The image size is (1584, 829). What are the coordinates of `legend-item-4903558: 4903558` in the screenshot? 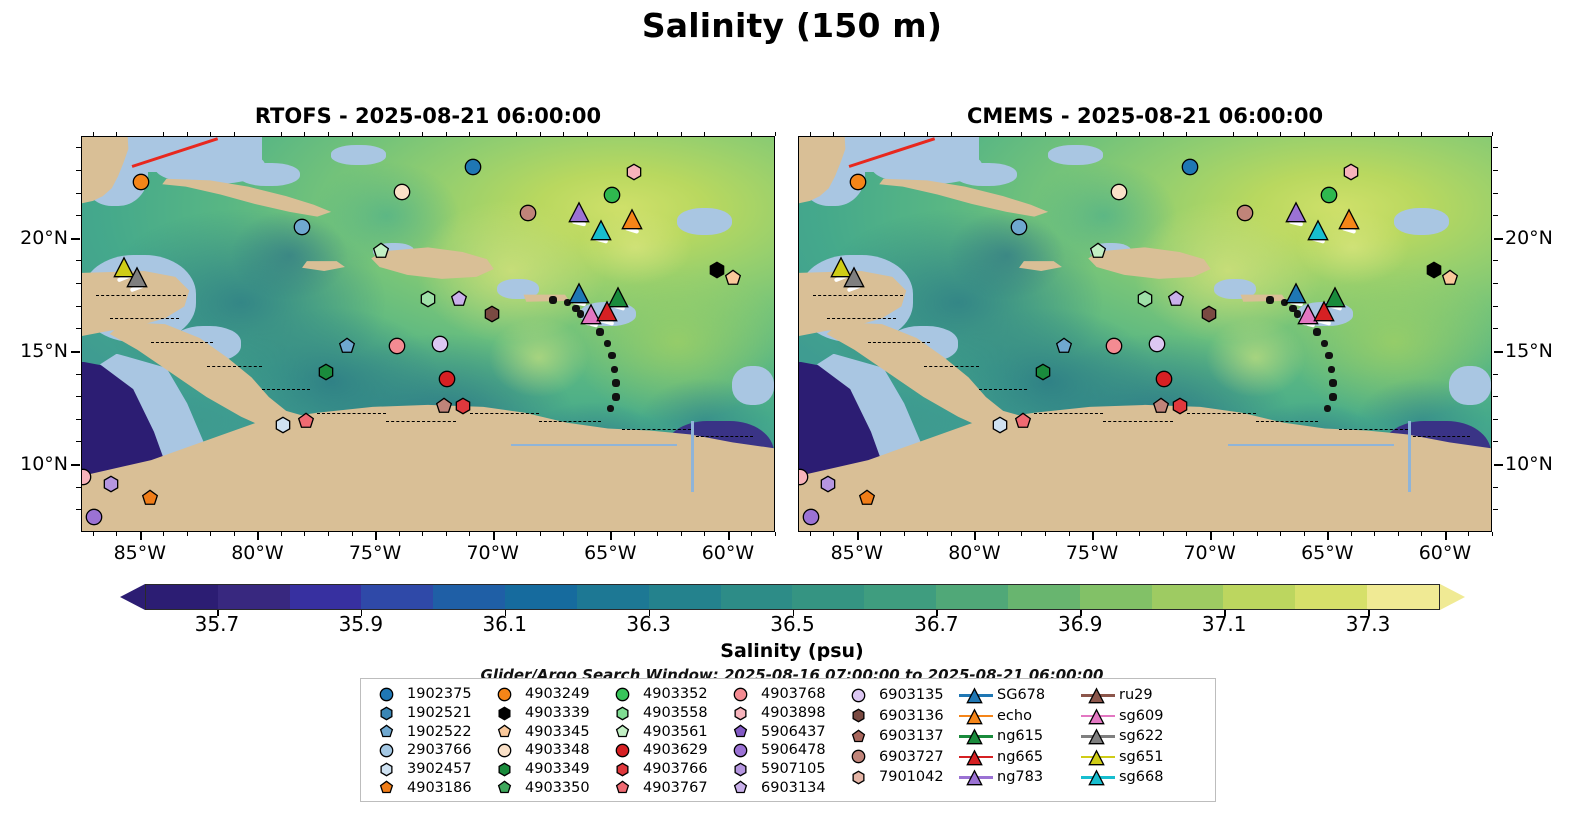 It's located at (664, 713).